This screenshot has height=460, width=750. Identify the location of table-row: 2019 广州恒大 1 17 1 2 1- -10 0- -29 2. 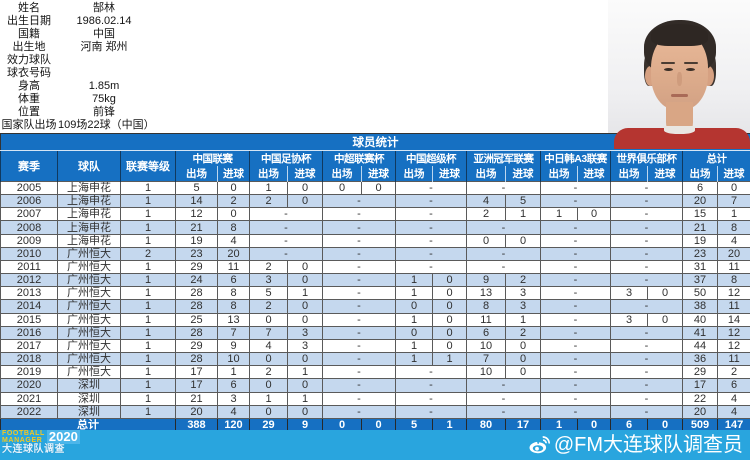
(375, 372).